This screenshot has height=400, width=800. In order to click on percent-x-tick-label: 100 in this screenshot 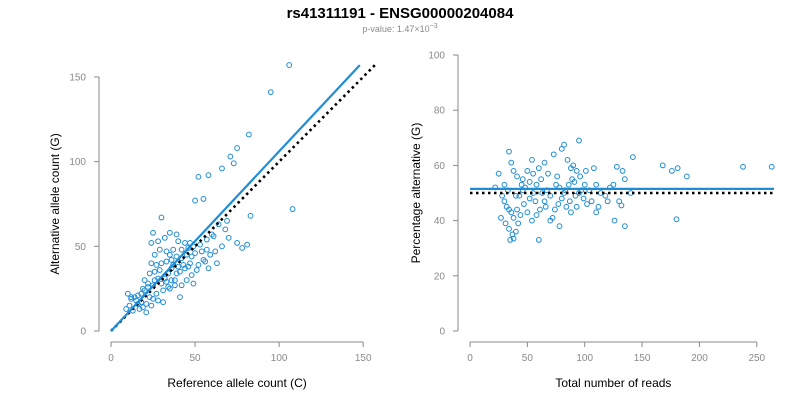, I will do `click(584, 358)`.